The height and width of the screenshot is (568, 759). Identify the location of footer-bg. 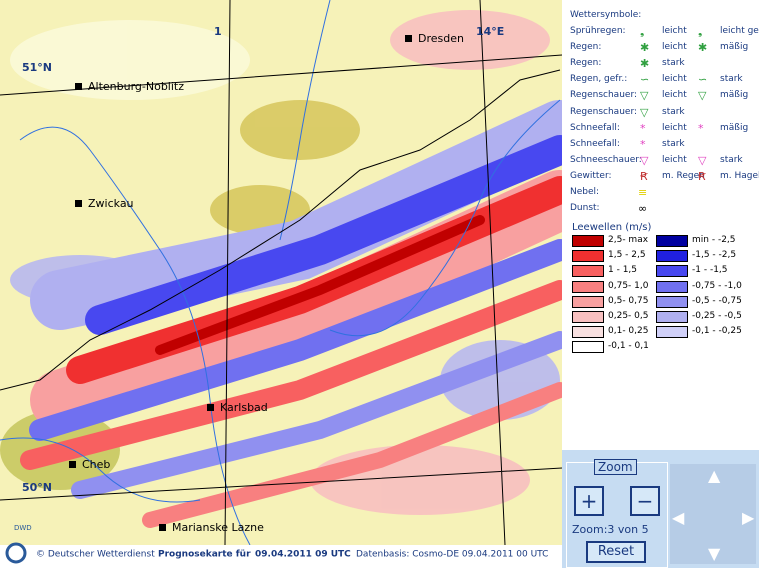
(281, 556).